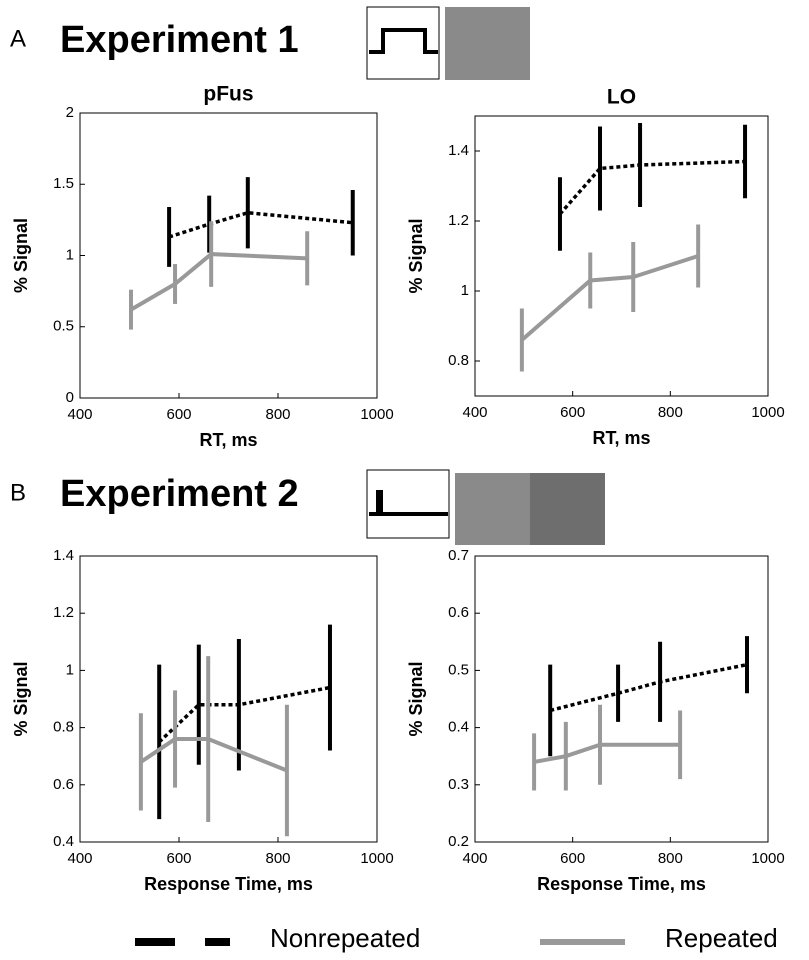 This screenshot has height=960, width=809. I want to click on panel-letter: B, so click(18, 492).